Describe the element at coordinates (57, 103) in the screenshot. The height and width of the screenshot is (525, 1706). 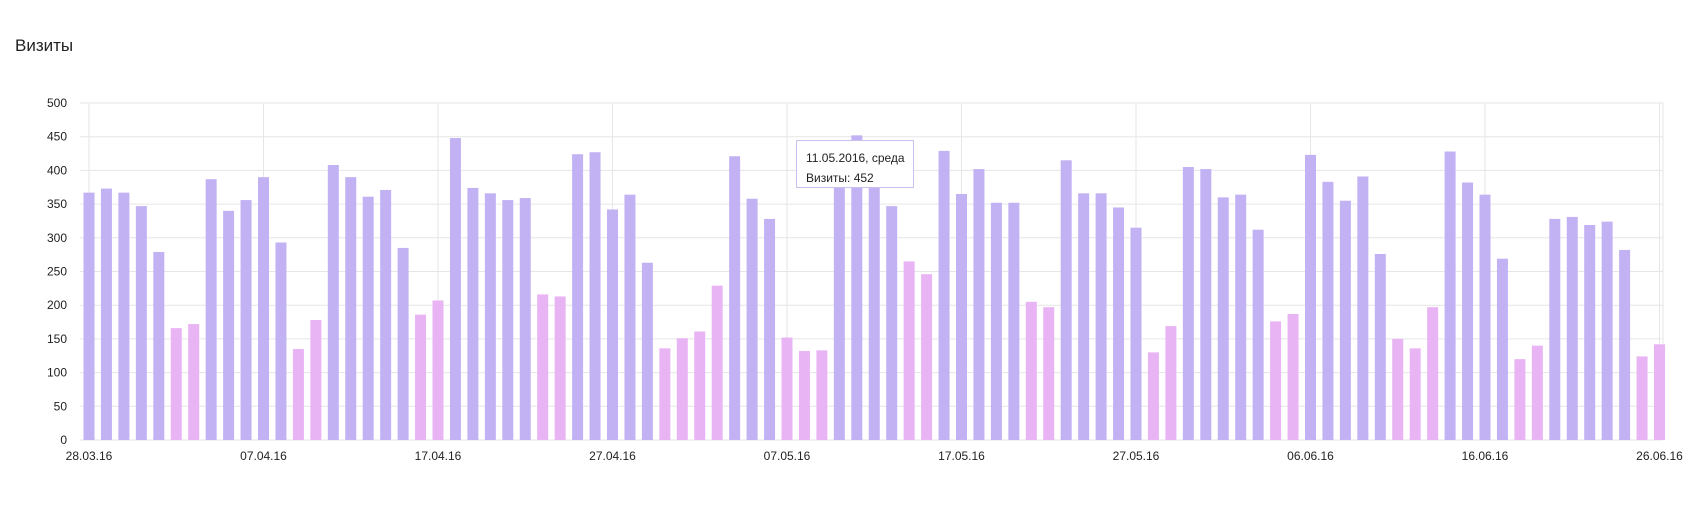
I see `y-tick-label: 500` at that location.